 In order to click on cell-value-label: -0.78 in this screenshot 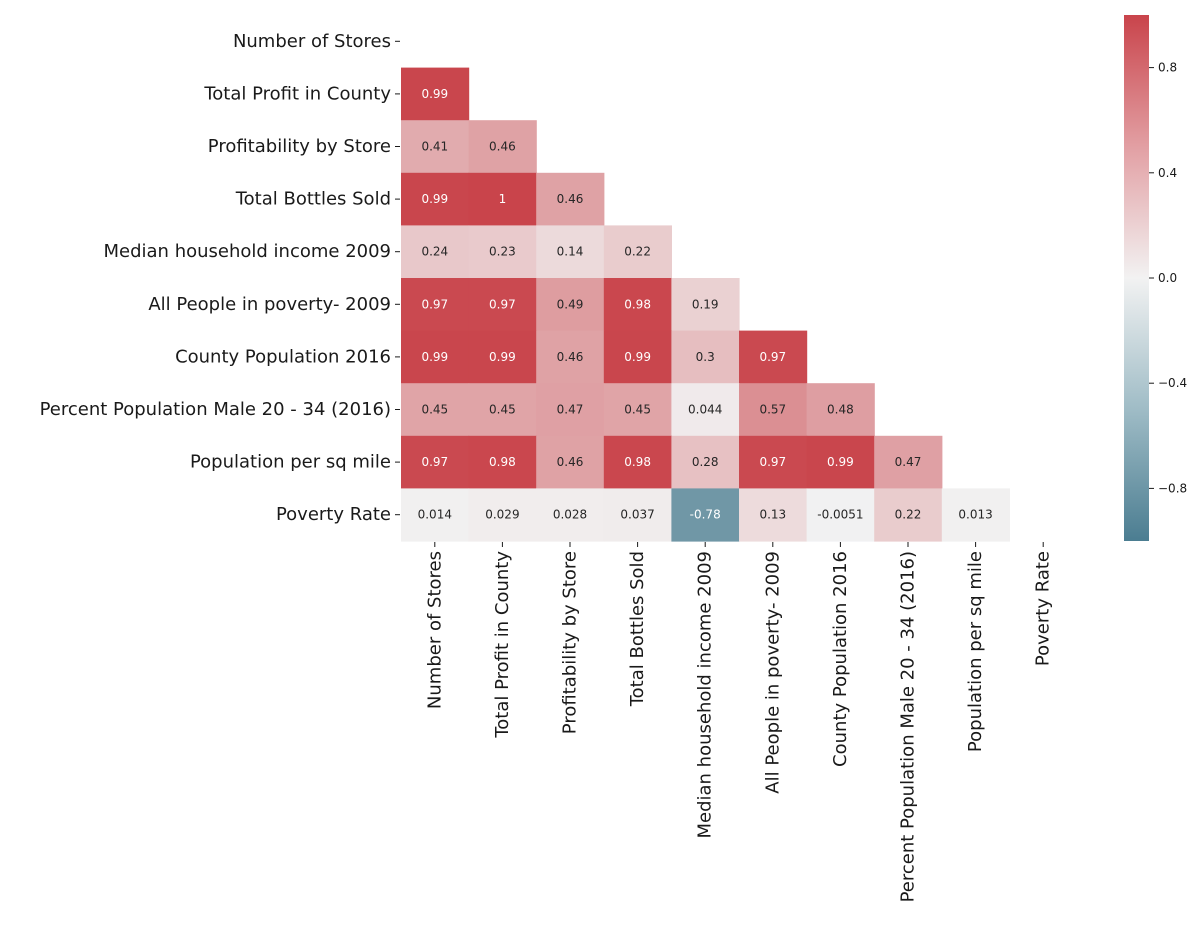, I will do `click(705, 515)`.